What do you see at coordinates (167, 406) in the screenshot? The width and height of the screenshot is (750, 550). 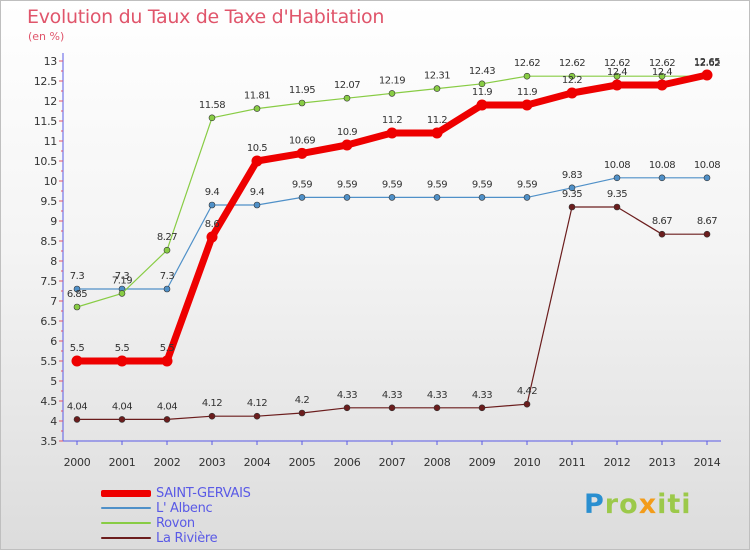 I see `data-label: 4.04` at bounding box center [167, 406].